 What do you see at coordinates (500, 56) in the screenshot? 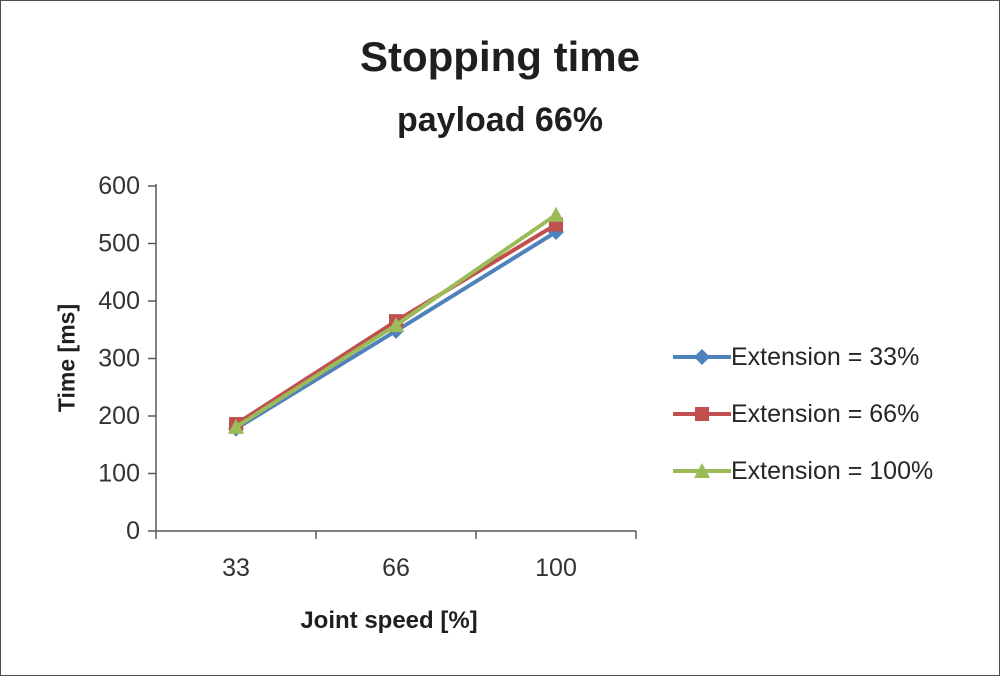
I see `chart-title: Stopping time` at bounding box center [500, 56].